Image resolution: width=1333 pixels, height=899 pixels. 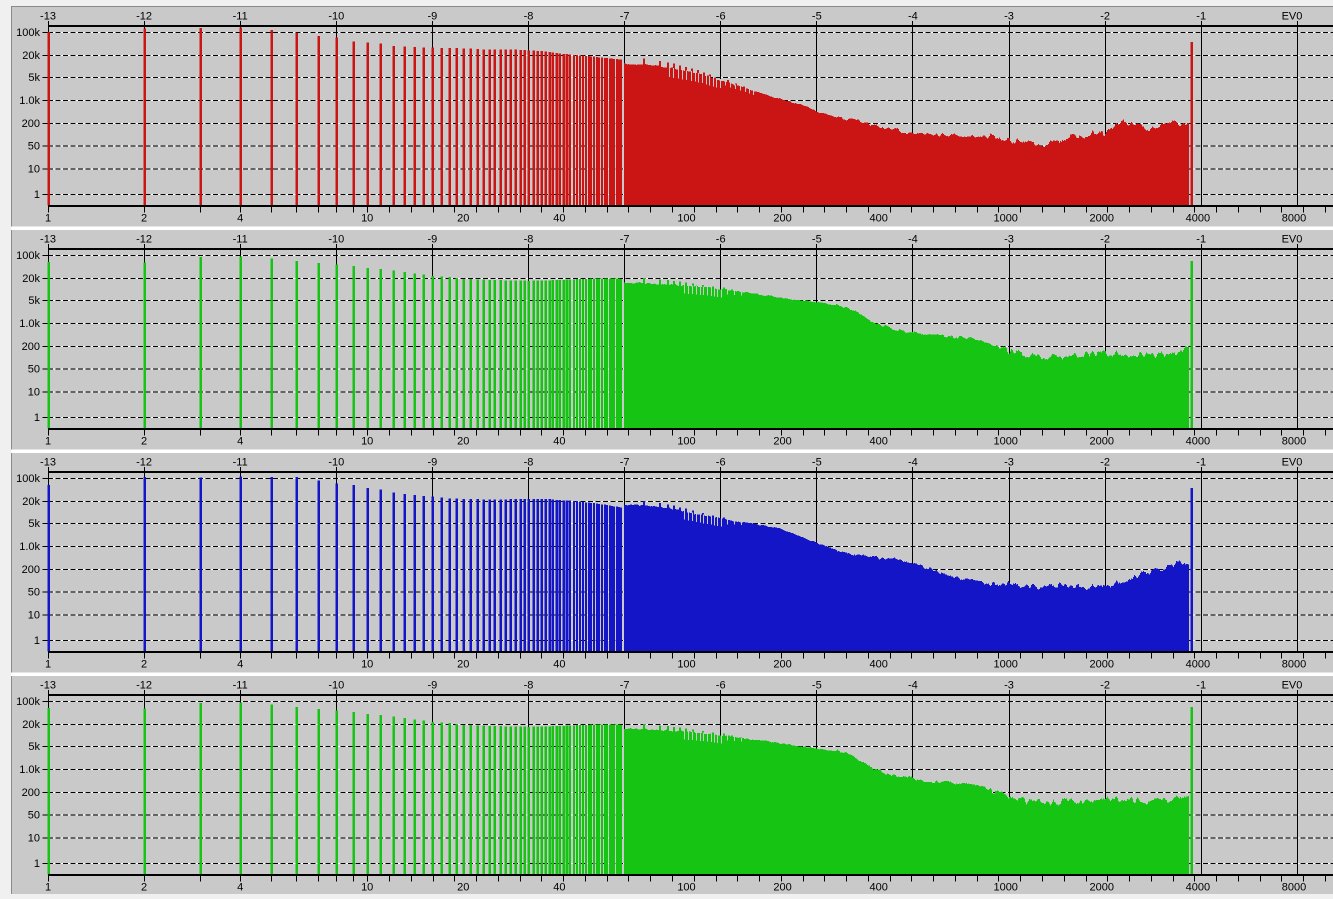 What do you see at coordinates (686, 665) in the screenshot?
I see `svg-text: 100` at bounding box center [686, 665].